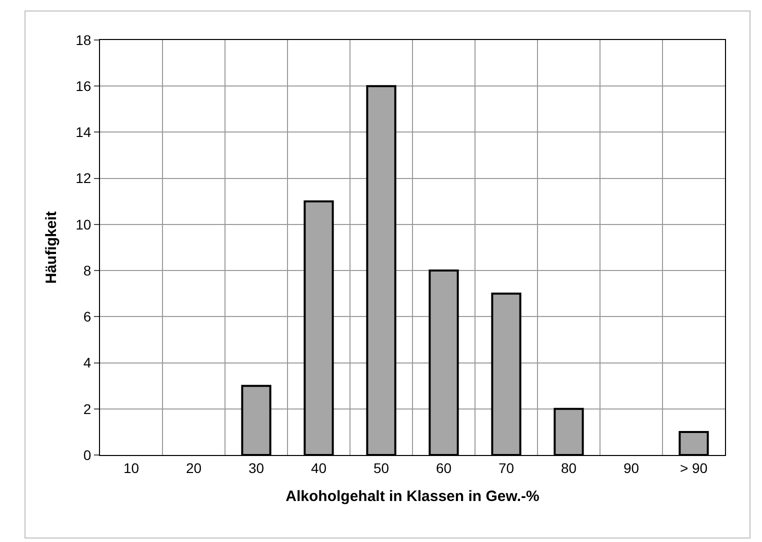 This screenshot has width=762, height=542. I want to click on x-tick-label: 40, so click(318, 468).